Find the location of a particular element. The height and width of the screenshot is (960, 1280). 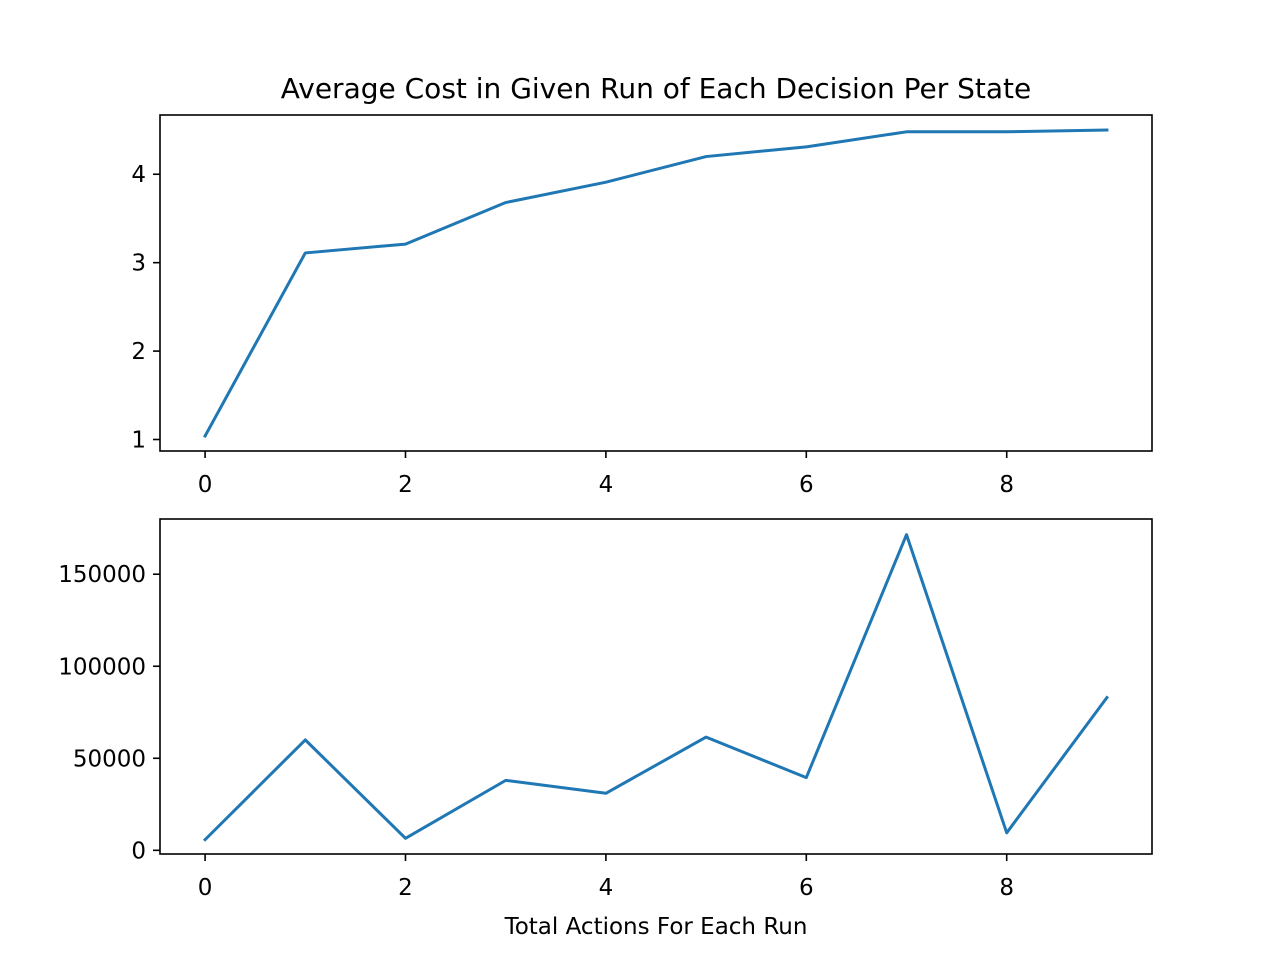

top-y-tick-label: 3 is located at coordinates (138, 264).